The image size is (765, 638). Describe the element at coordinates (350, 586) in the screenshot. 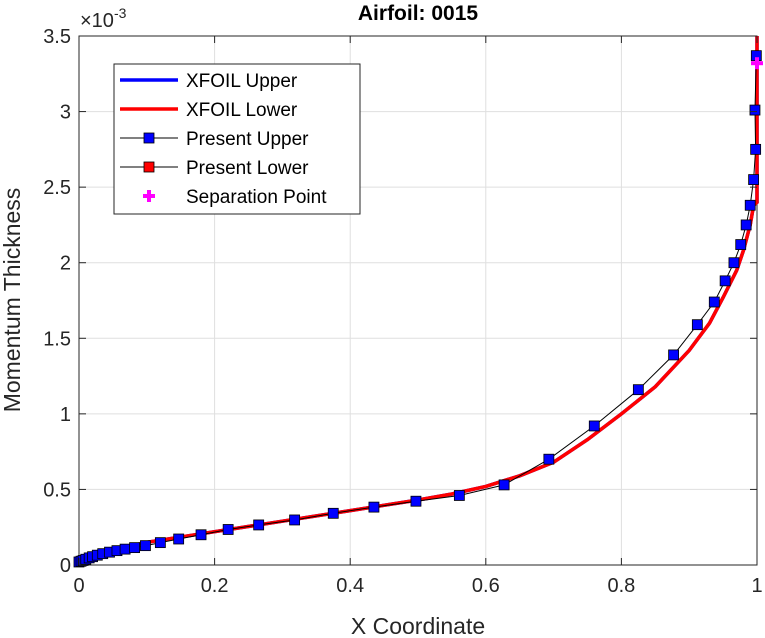

I see `x-tick-label: 0.4` at that location.